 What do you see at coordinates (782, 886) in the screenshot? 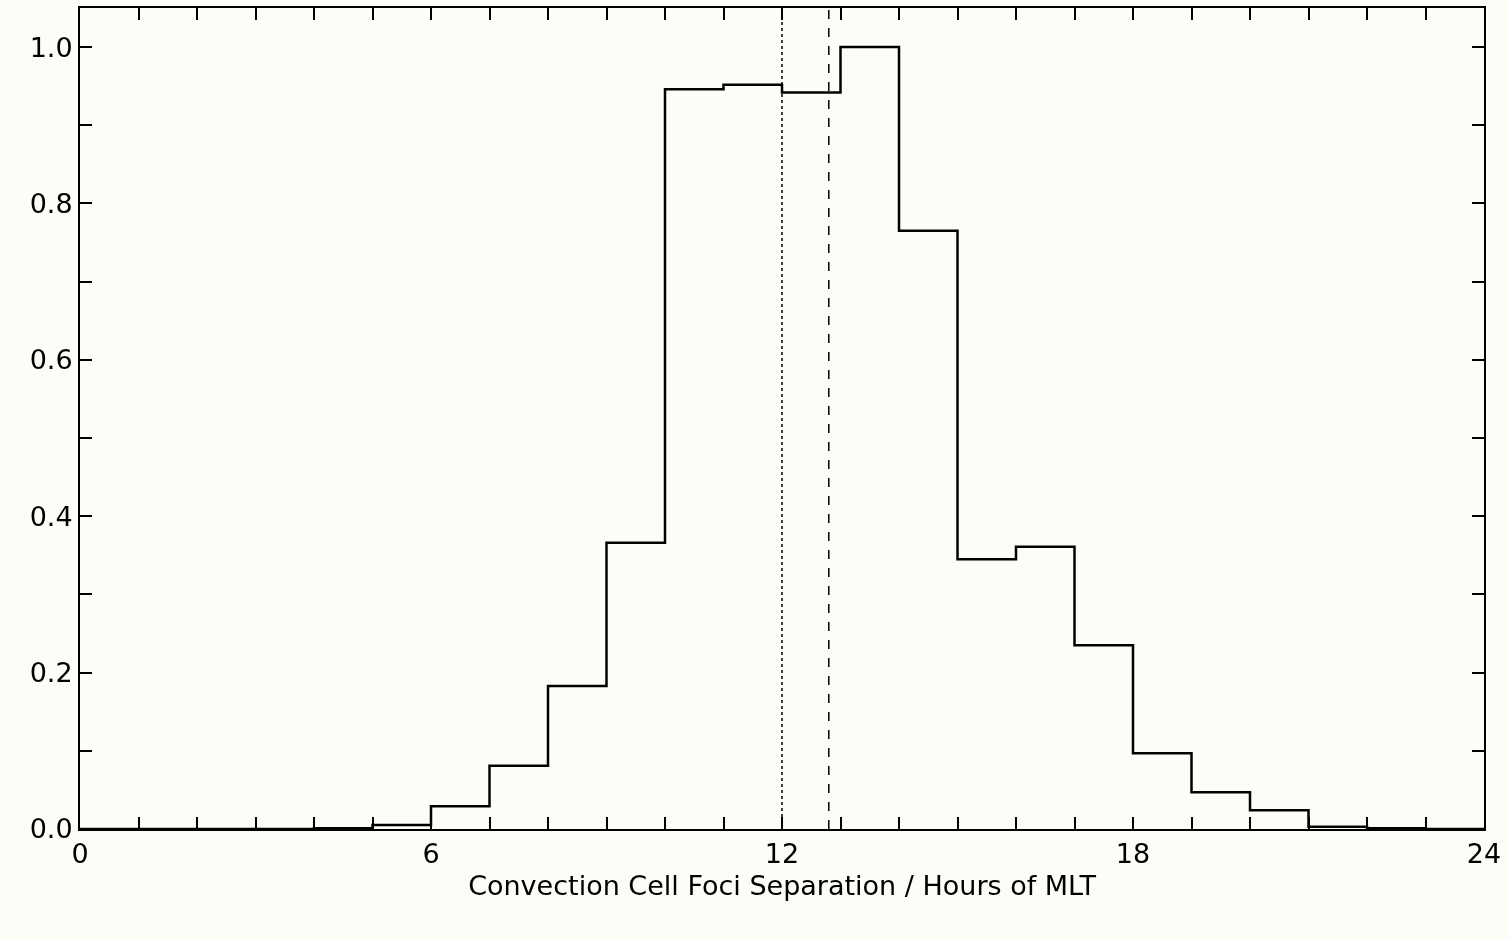
I see `x-axis-title: Convection Cell Foci Separation / Hours of MLT` at bounding box center [782, 886].